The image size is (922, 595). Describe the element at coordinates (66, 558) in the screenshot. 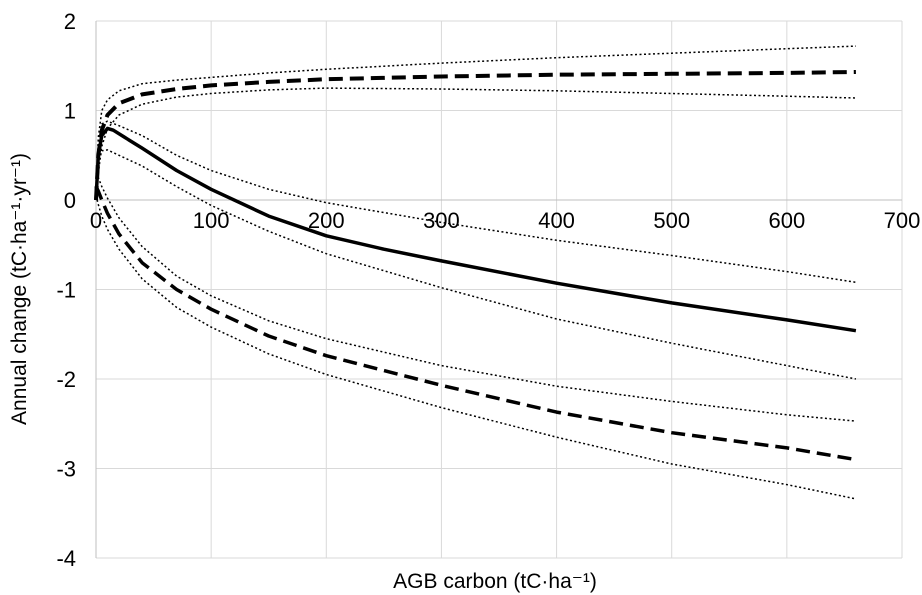

I see `y-tick-label: -4` at that location.